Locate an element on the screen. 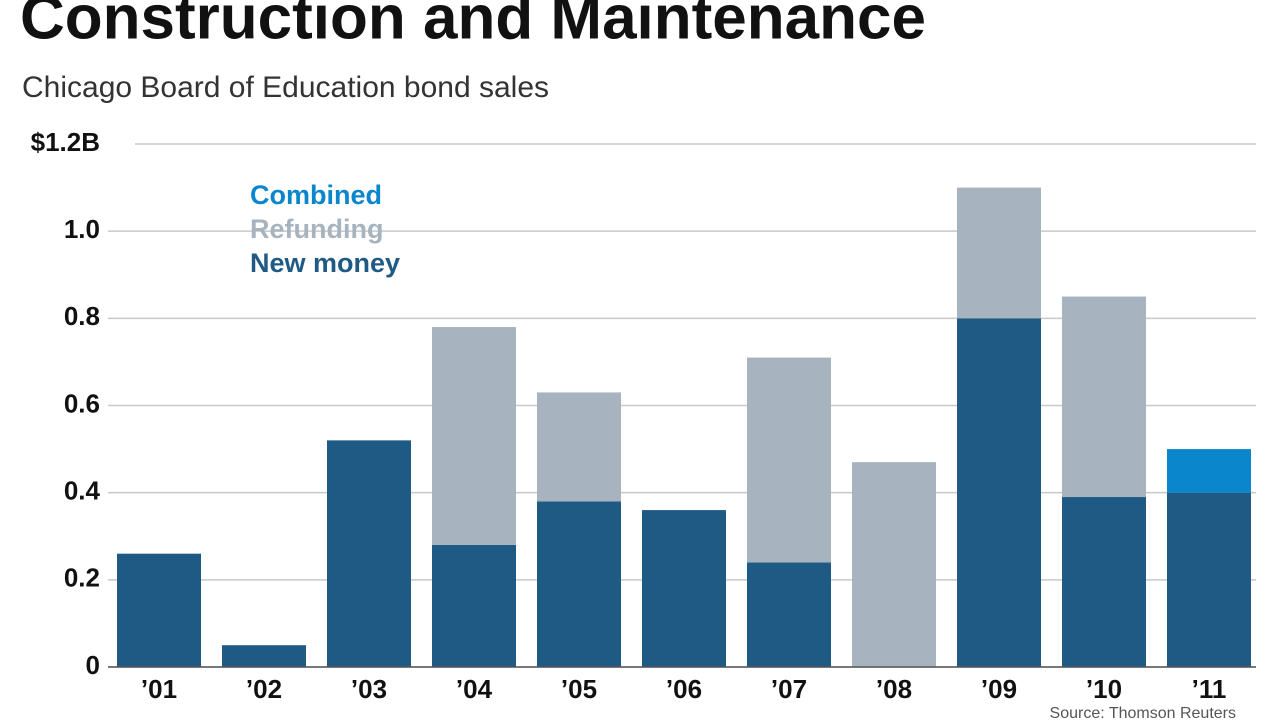 The width and height of the screenshot is (1280, 720). x-tick-label: ’01 is located at coordinates (159, 689).